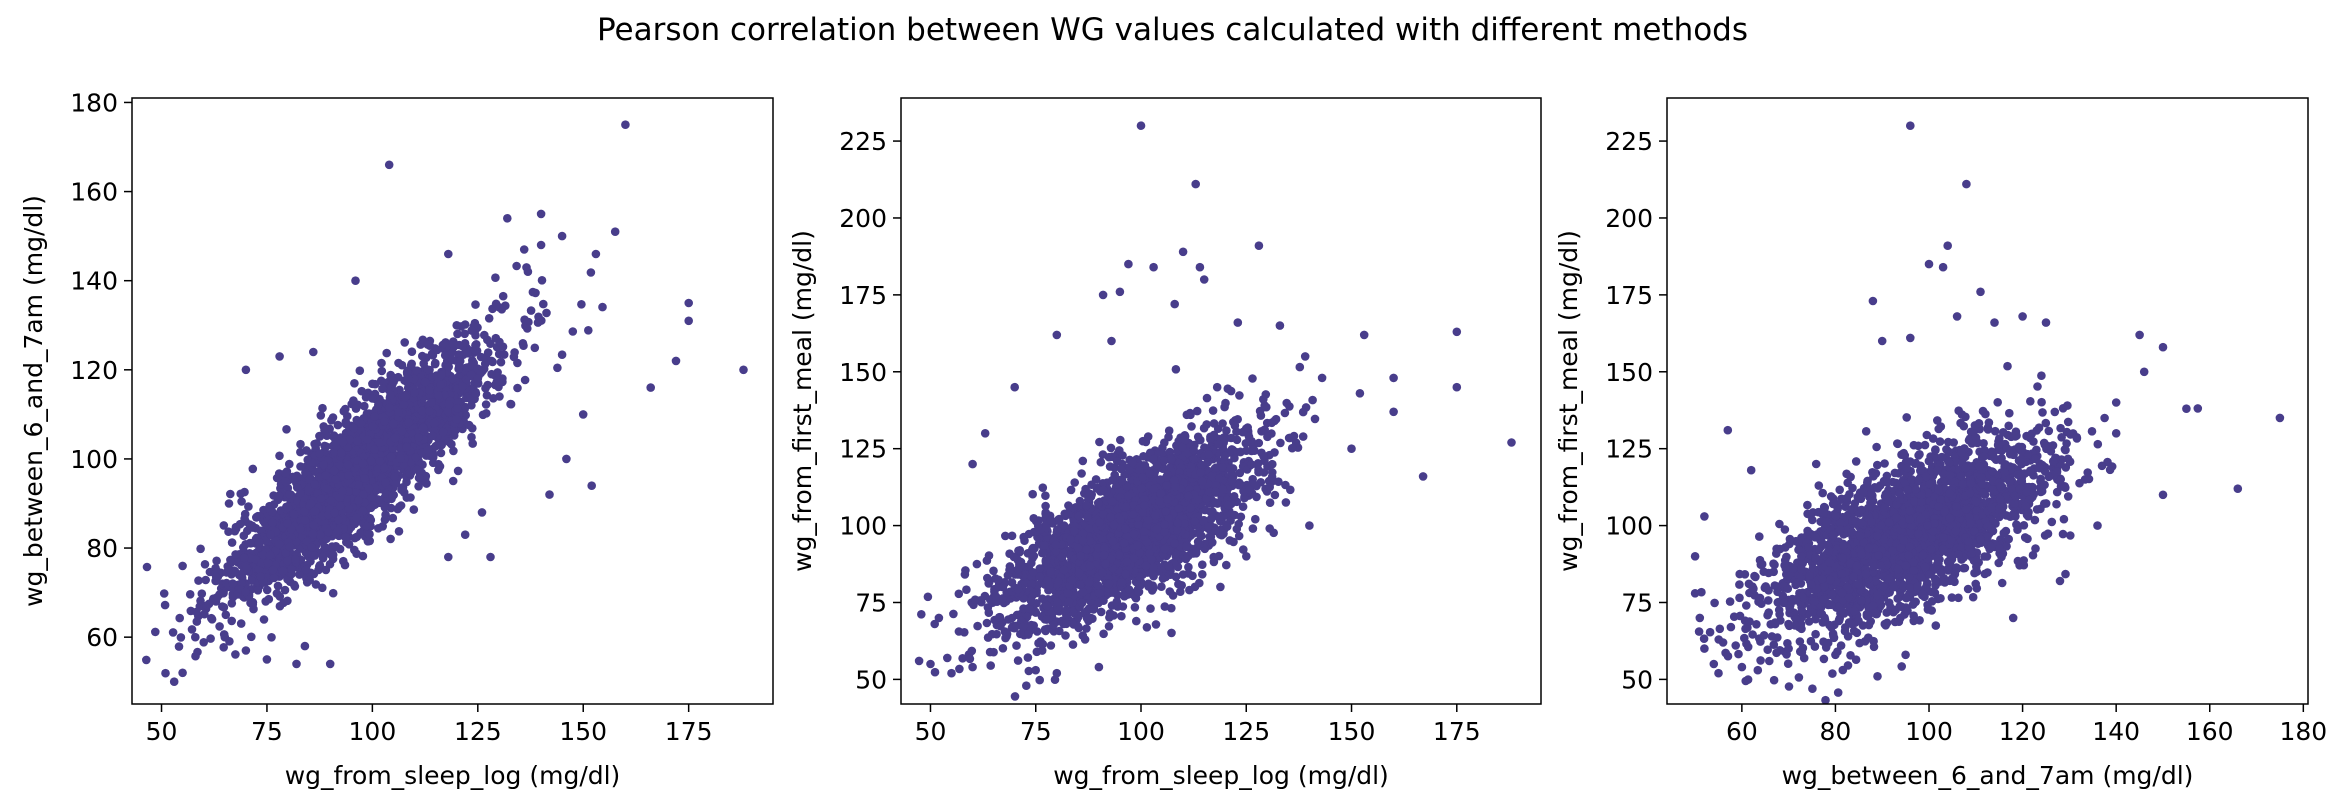 This screenshot has height=811, width=2345. Describe the element at coordinates (689, 731) in the screenshot. I see `x-tick-label: 175` at that location.